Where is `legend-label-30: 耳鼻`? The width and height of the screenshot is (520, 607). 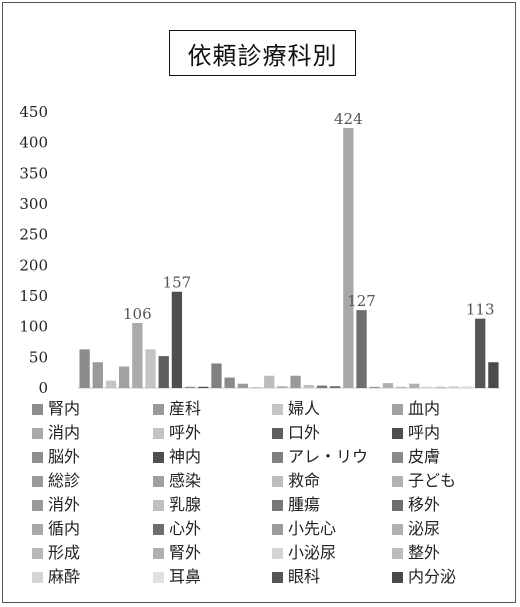
legend-label-30: 耳鼻 is located at coordinates (185, 576).